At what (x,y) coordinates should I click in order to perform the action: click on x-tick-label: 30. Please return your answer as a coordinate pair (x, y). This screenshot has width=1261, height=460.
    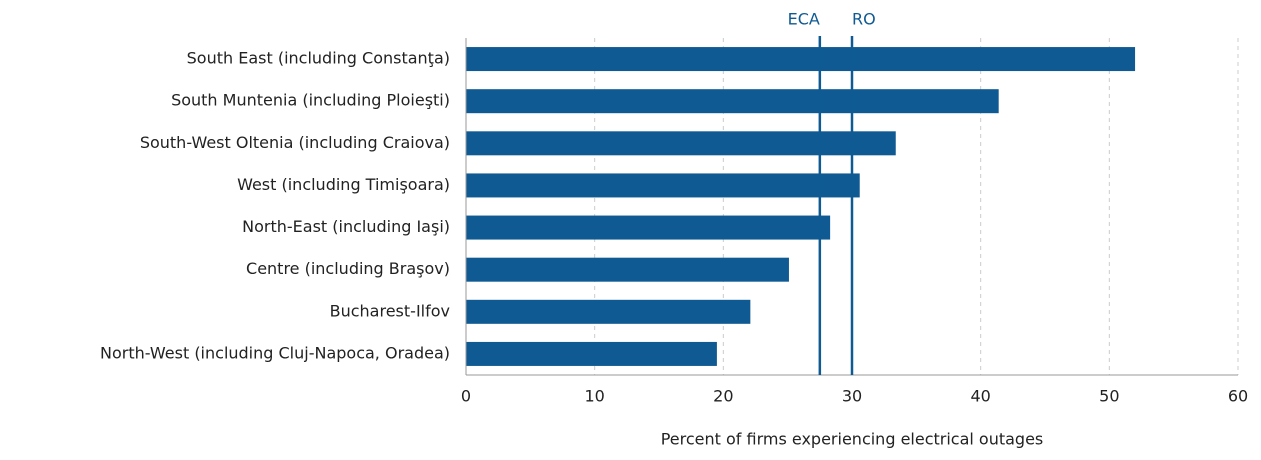
    Looking at the image, I should click on (852, 396).